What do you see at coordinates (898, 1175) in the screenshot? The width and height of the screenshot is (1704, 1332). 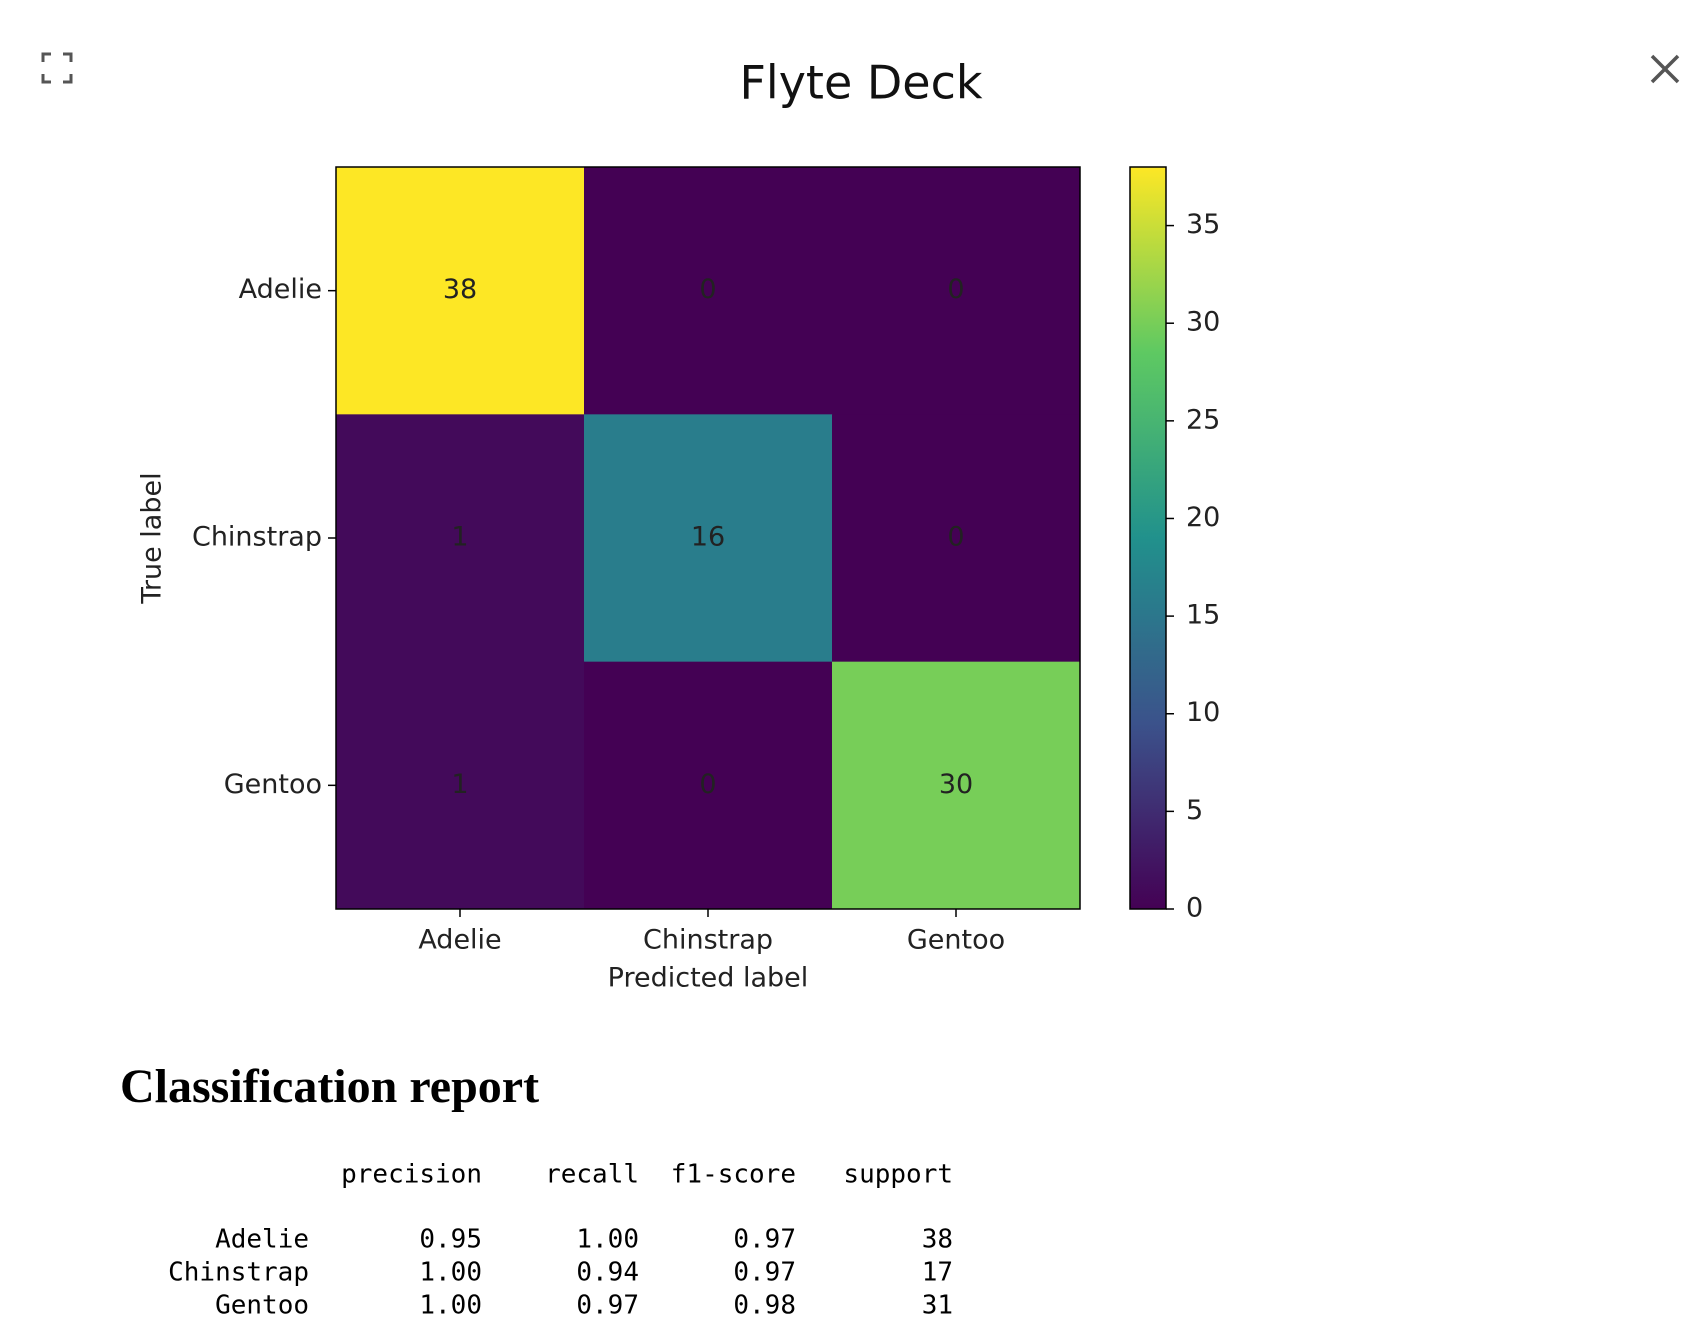 I see `report-column-header: support` at bounding box center [898, 1175].